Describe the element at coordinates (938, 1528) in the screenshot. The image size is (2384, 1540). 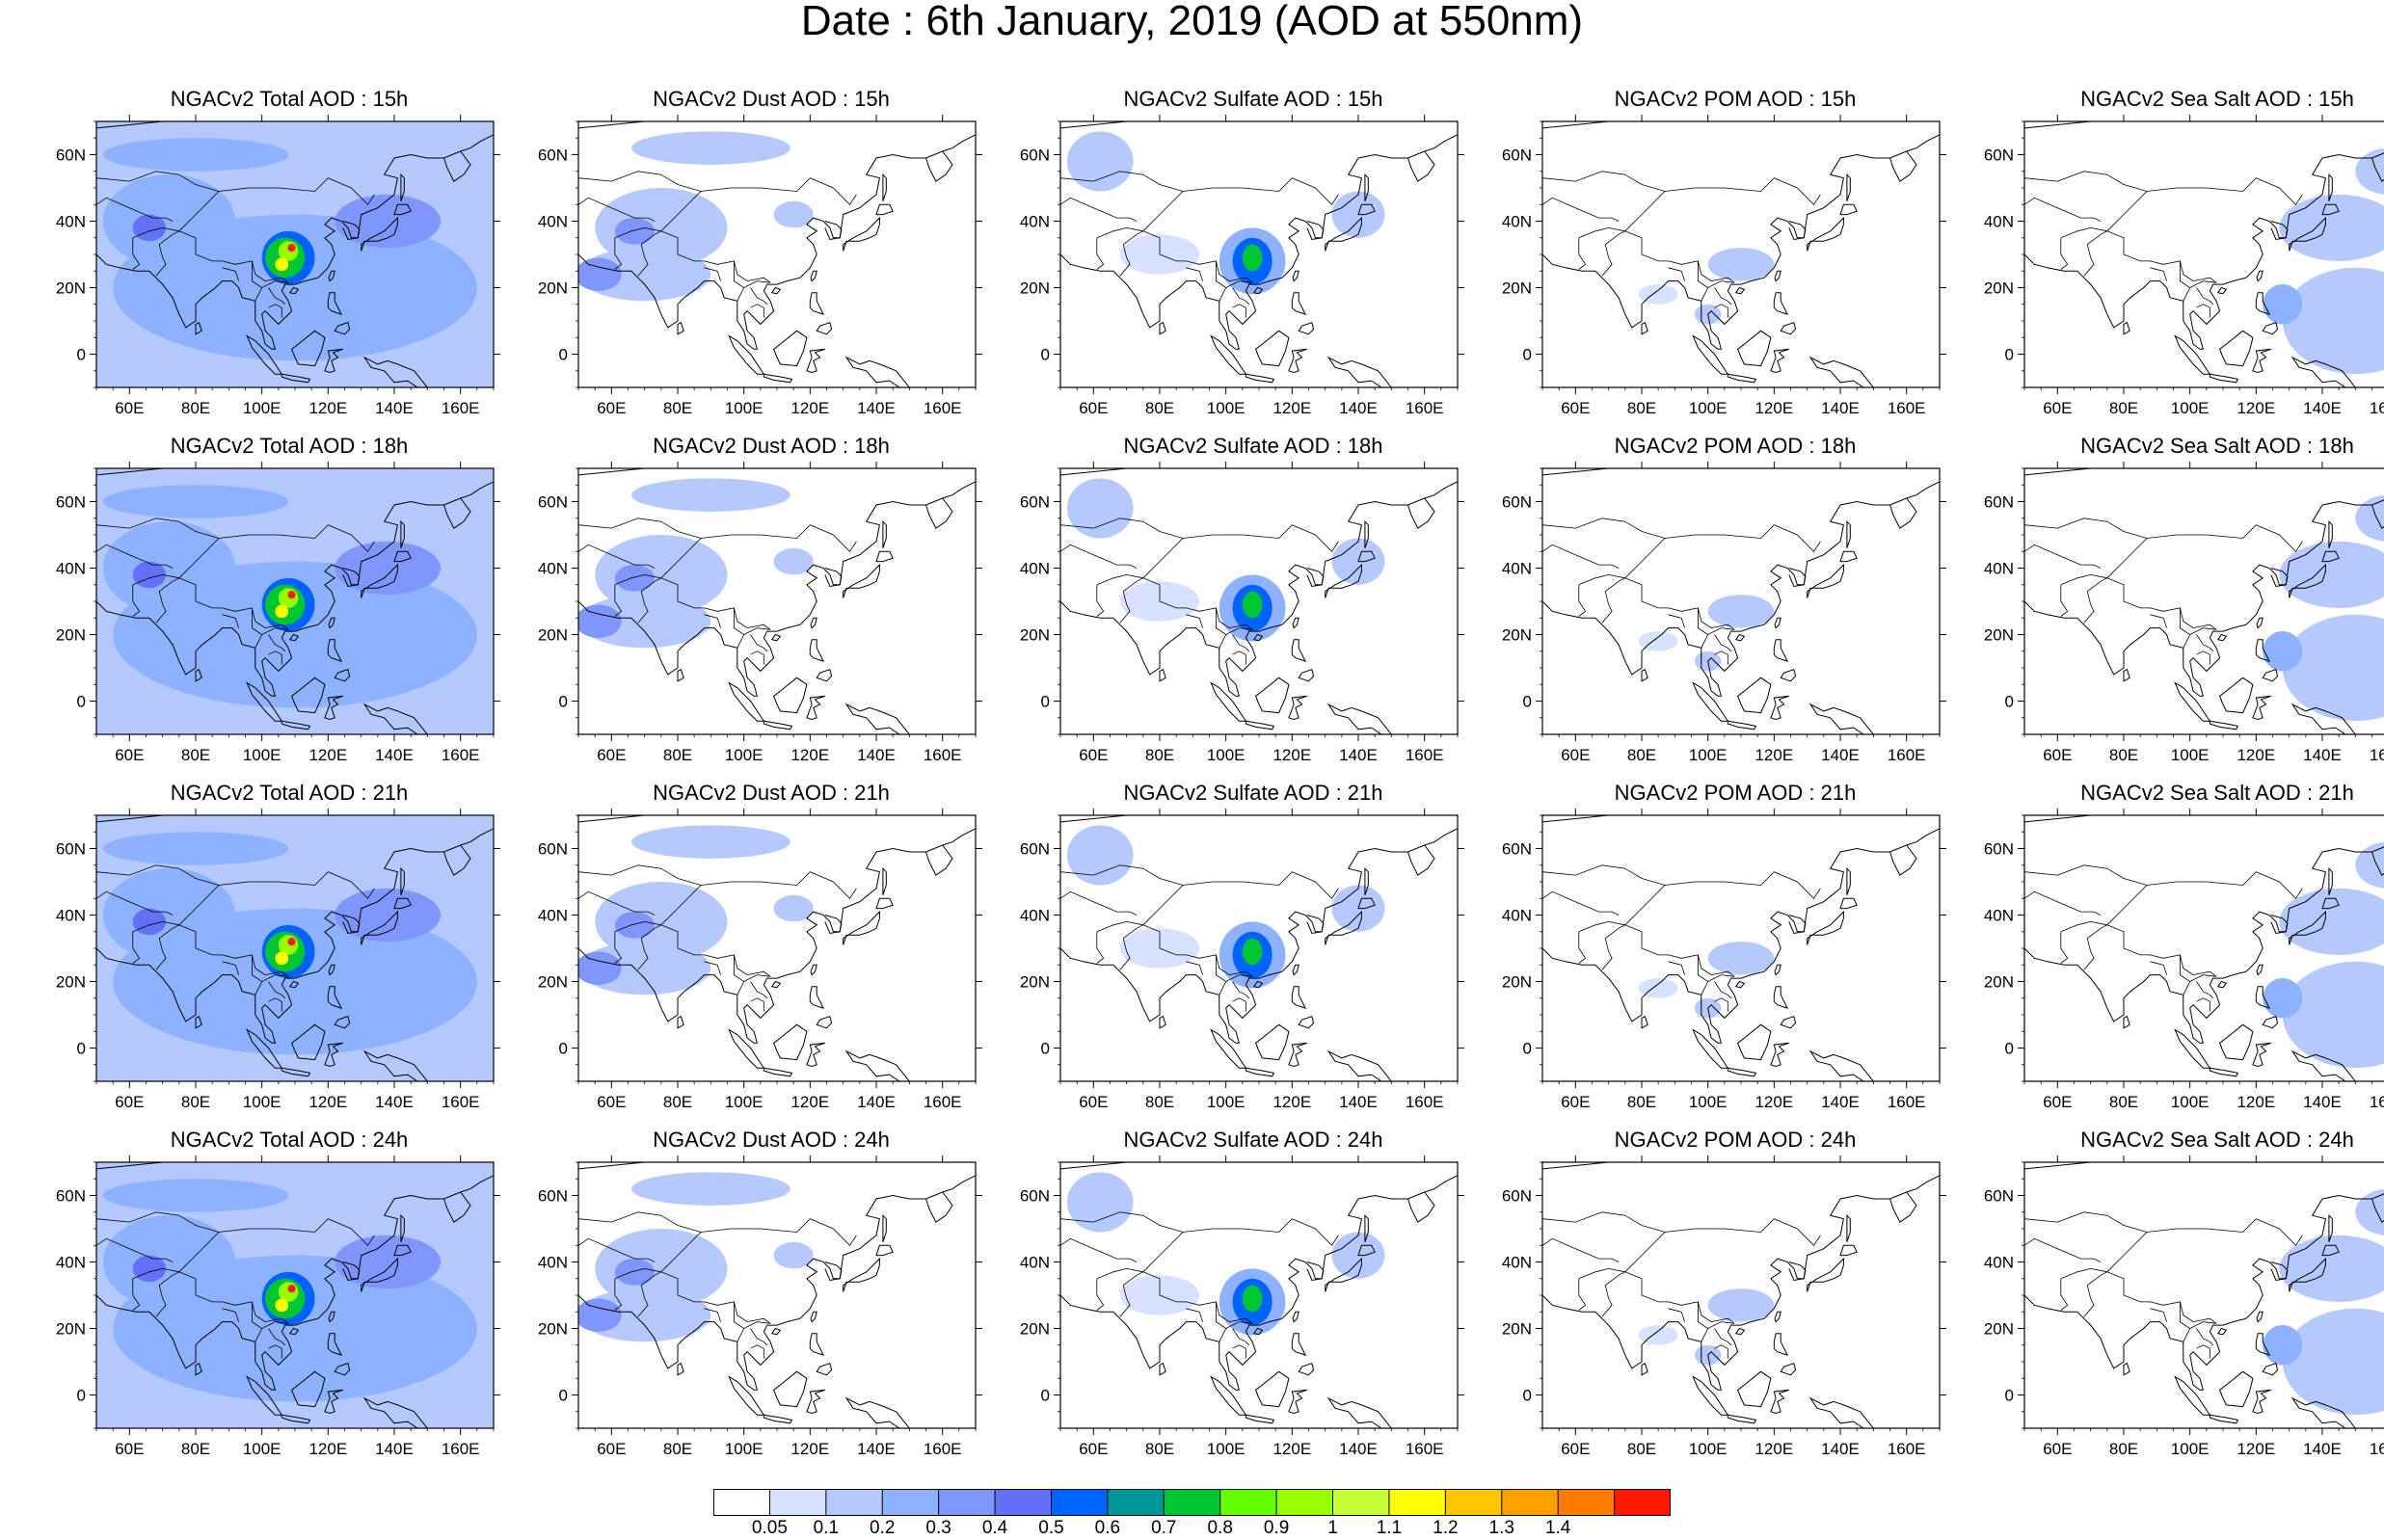
I see `colorbar-tick-label: 0.3` at that location.